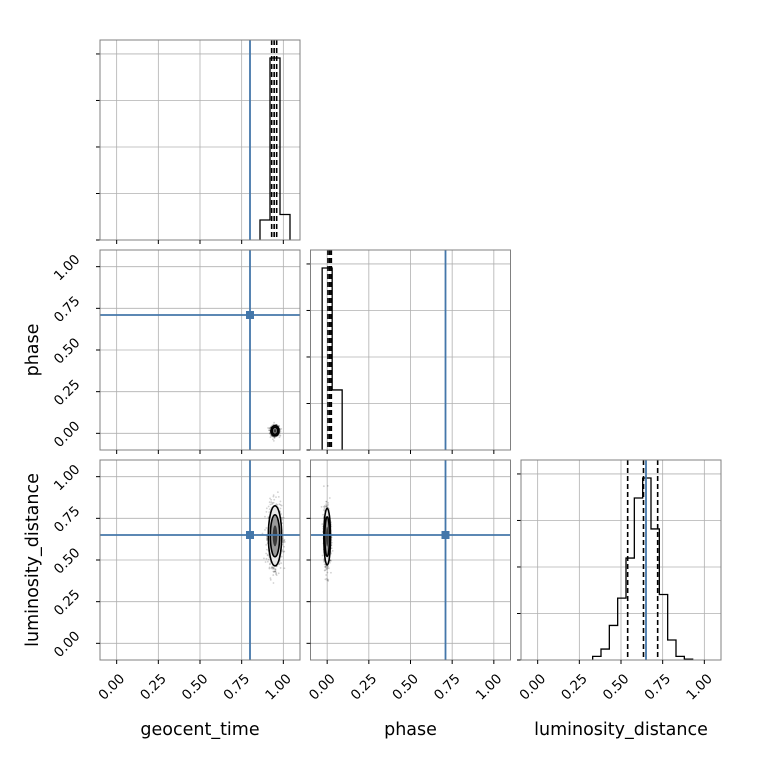 This screenshot has width=760, height=760. What do you see at coordinates (616, 687) in the screenshot?
I see `x-tick-label: 0.50` at bounding box center [616, 687].